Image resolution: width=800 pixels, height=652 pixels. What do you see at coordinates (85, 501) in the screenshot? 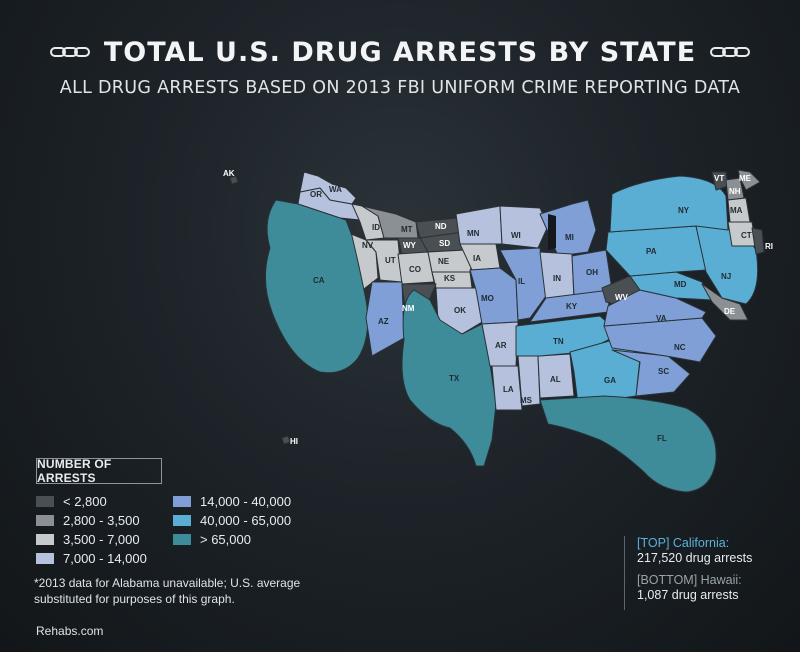
I see `legend-label: < 2,800` at bounding box center [85, 501].